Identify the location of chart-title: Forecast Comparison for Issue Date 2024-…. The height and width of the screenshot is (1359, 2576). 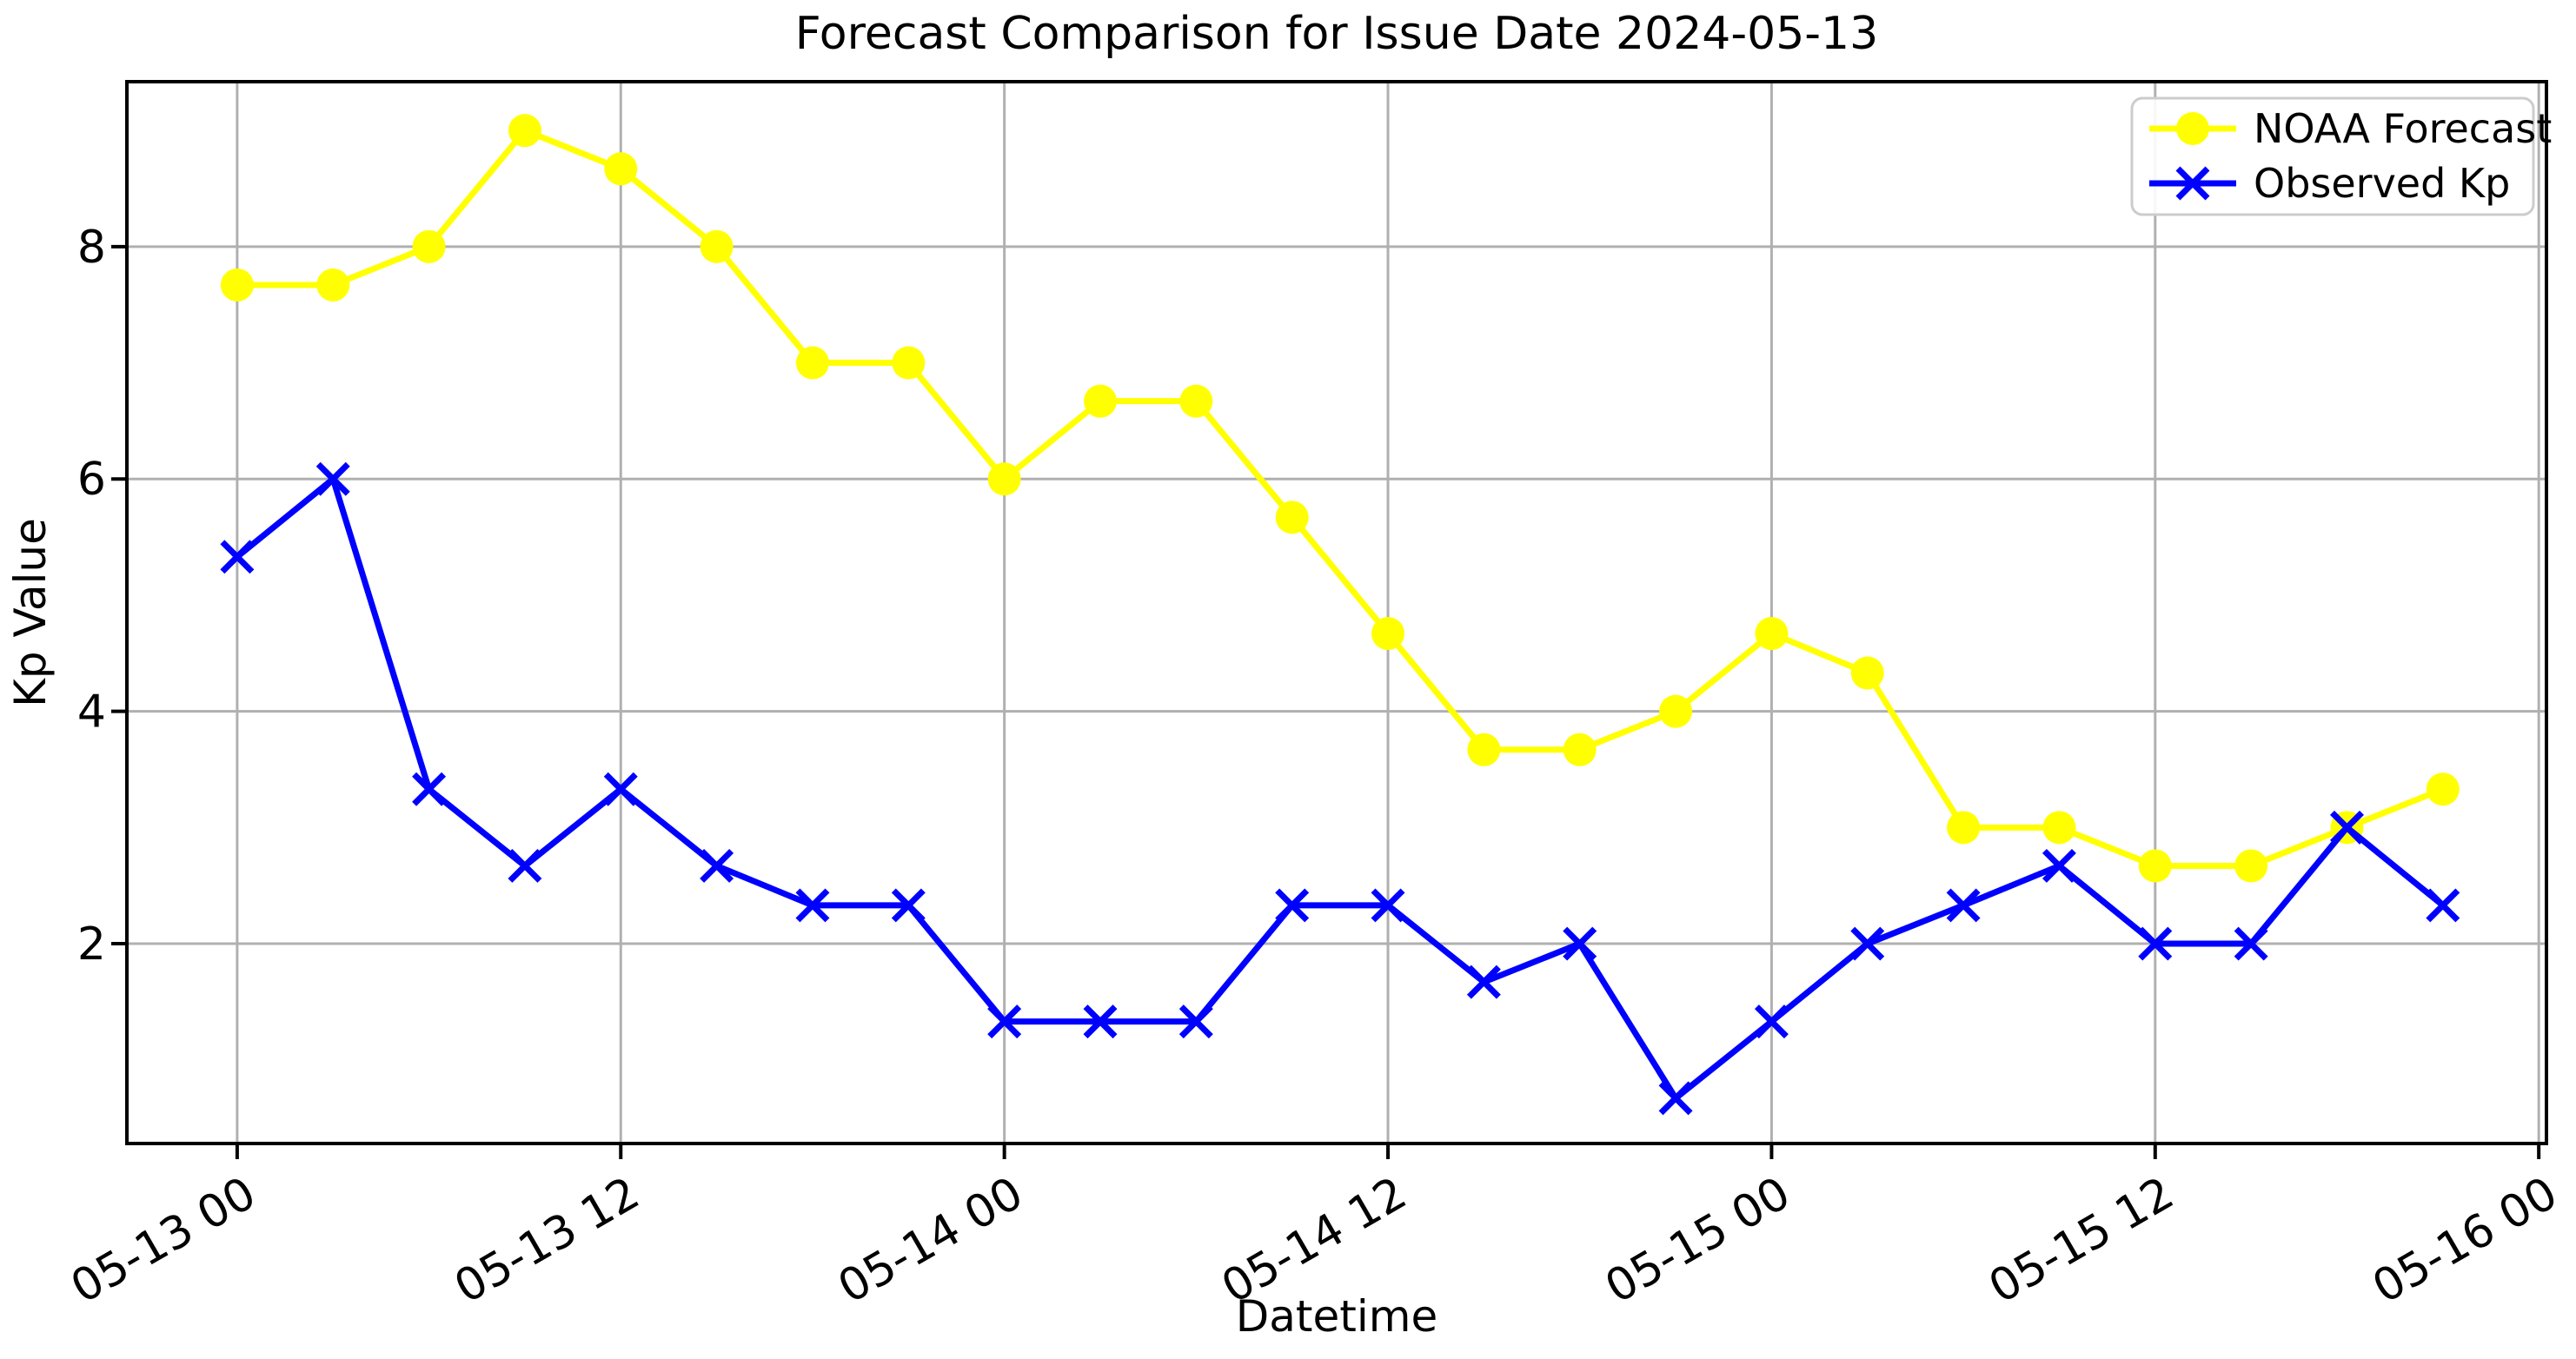
(1336, 34).